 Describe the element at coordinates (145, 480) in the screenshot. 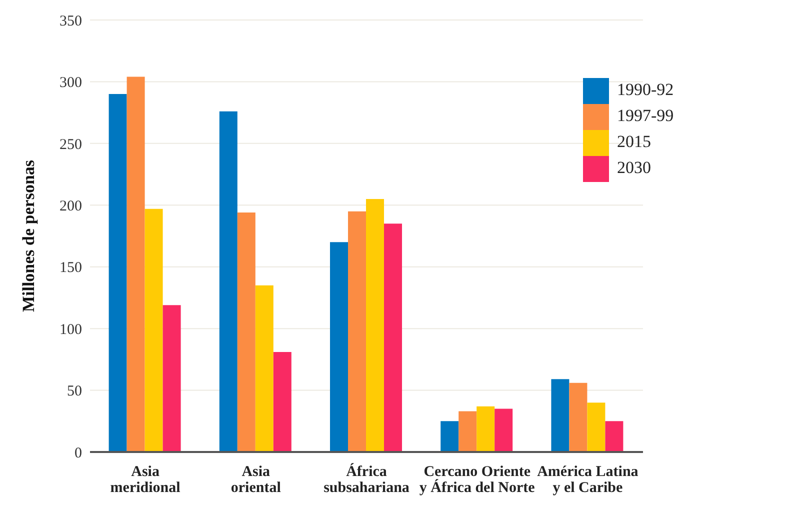

I see `x-tick-label: Asia meridional` at that location.